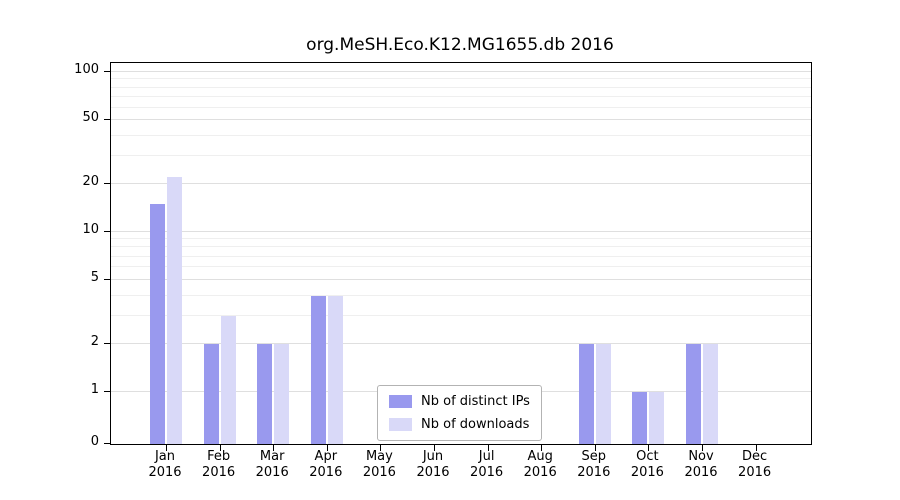 The width and height of the screenshot is (900, 500). What do you see at coordinates (475, 401) in the screenshot?
I see `legend-label: Nb of distinct IPs` at bounding box center [475, 401].